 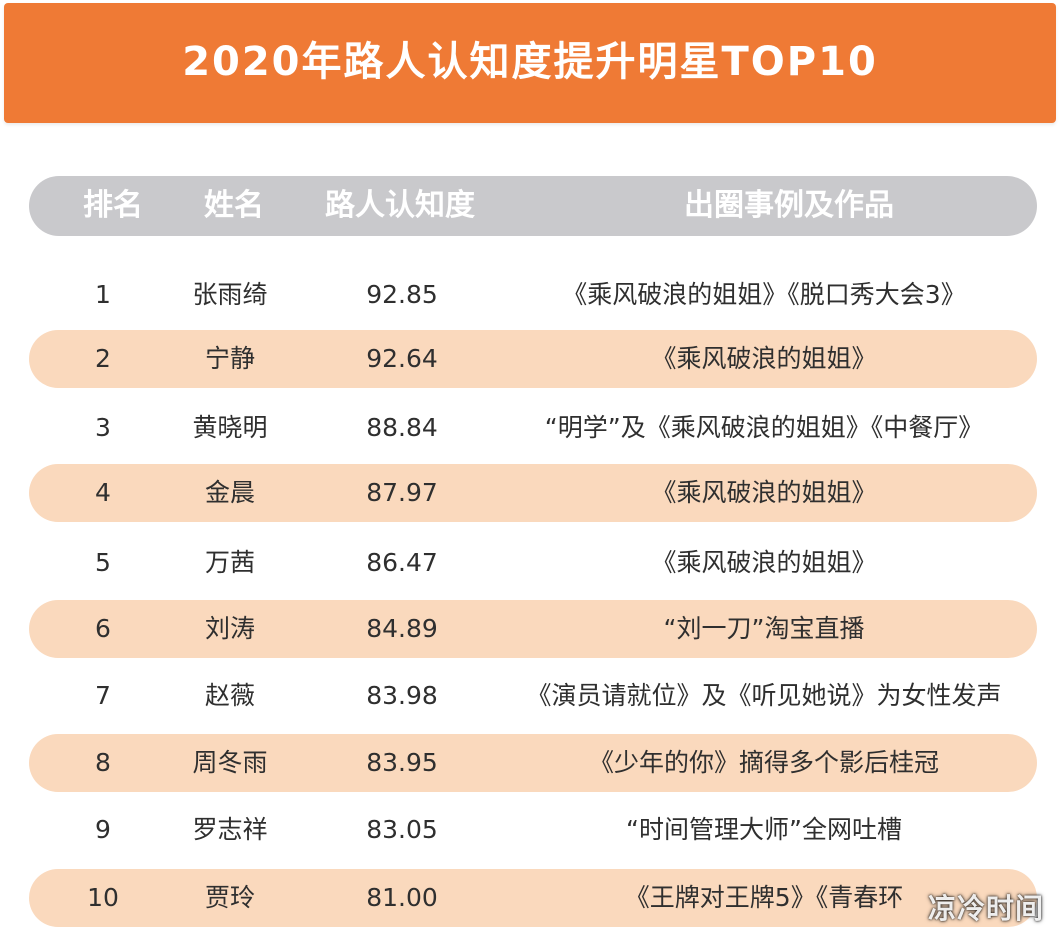 What do you see at coordinates (103, 562) in the screenshot?
I see `rank-cell: 5` at bounding box center [103, 562].